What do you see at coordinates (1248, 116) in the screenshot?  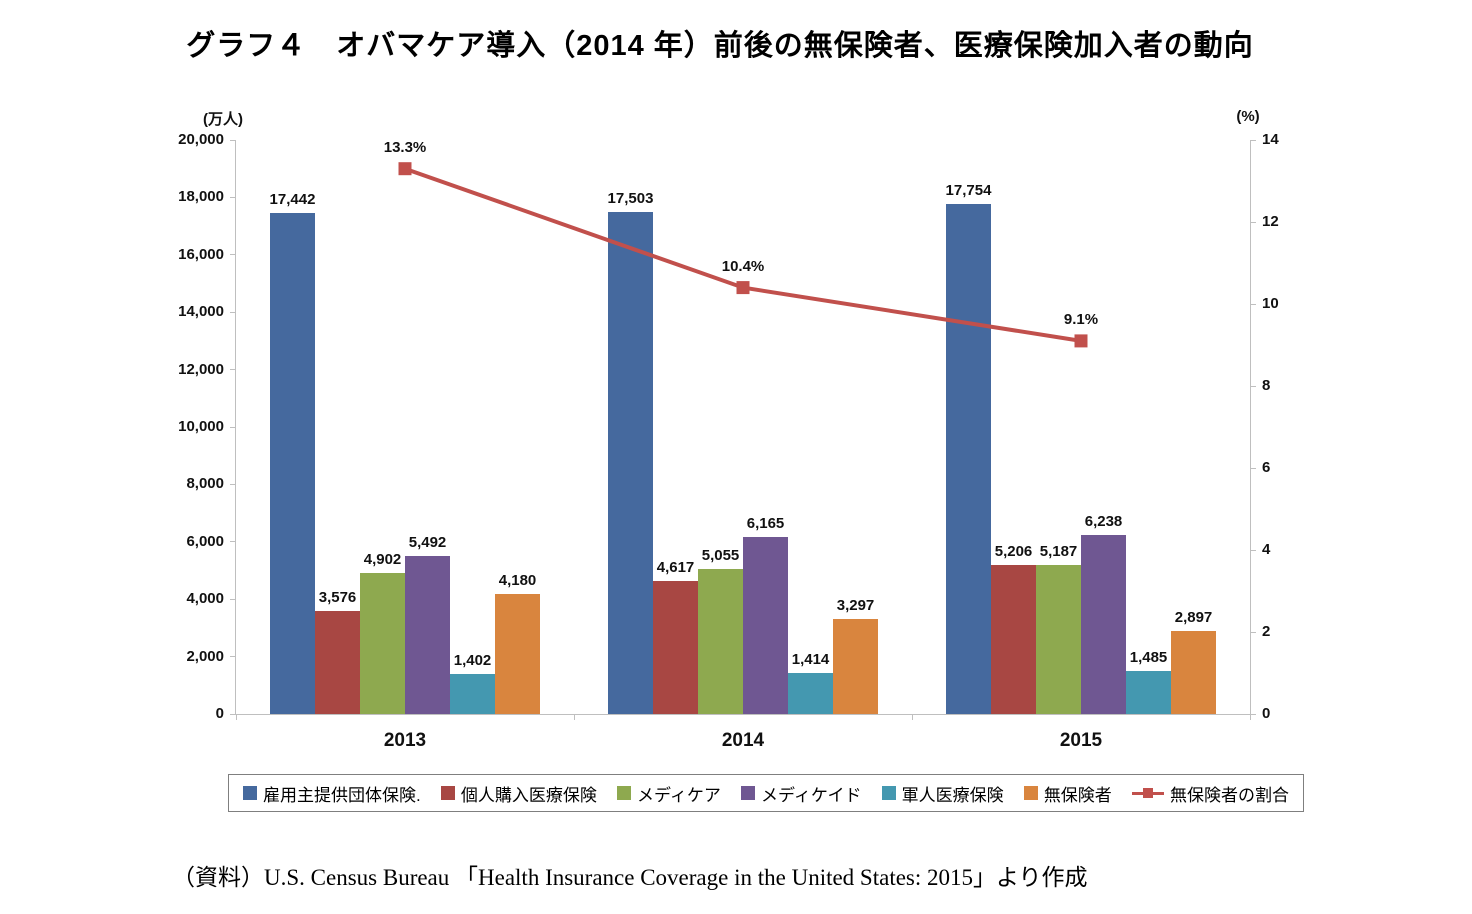 I see `right-axis-caption: (%)` at bounding box center [1248, 116].